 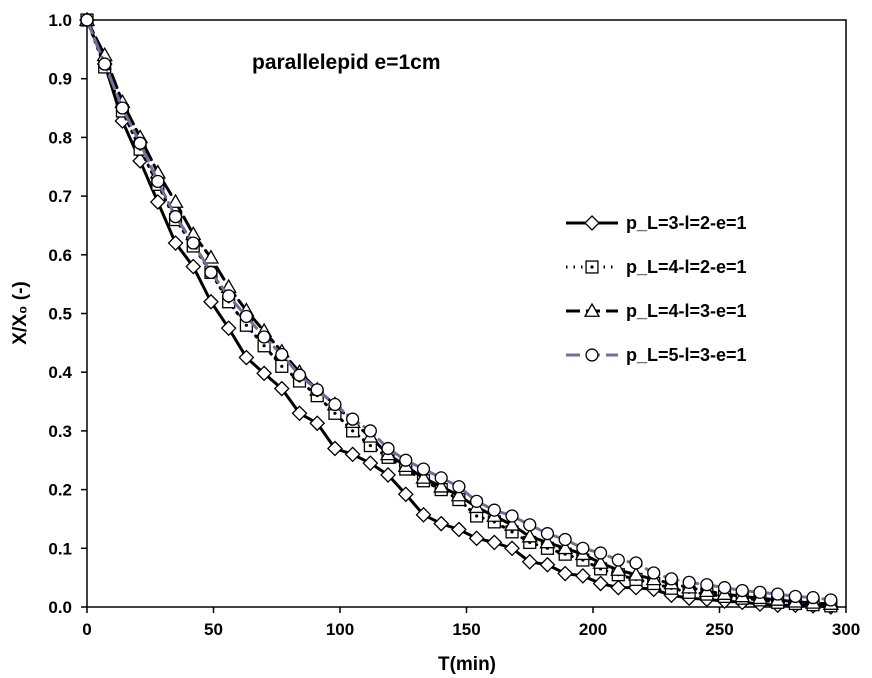 What do you see at coordinates (467, 664) in the screenshot?
I see `x-axis-title: T(min)` at bounding box center [467, 664].